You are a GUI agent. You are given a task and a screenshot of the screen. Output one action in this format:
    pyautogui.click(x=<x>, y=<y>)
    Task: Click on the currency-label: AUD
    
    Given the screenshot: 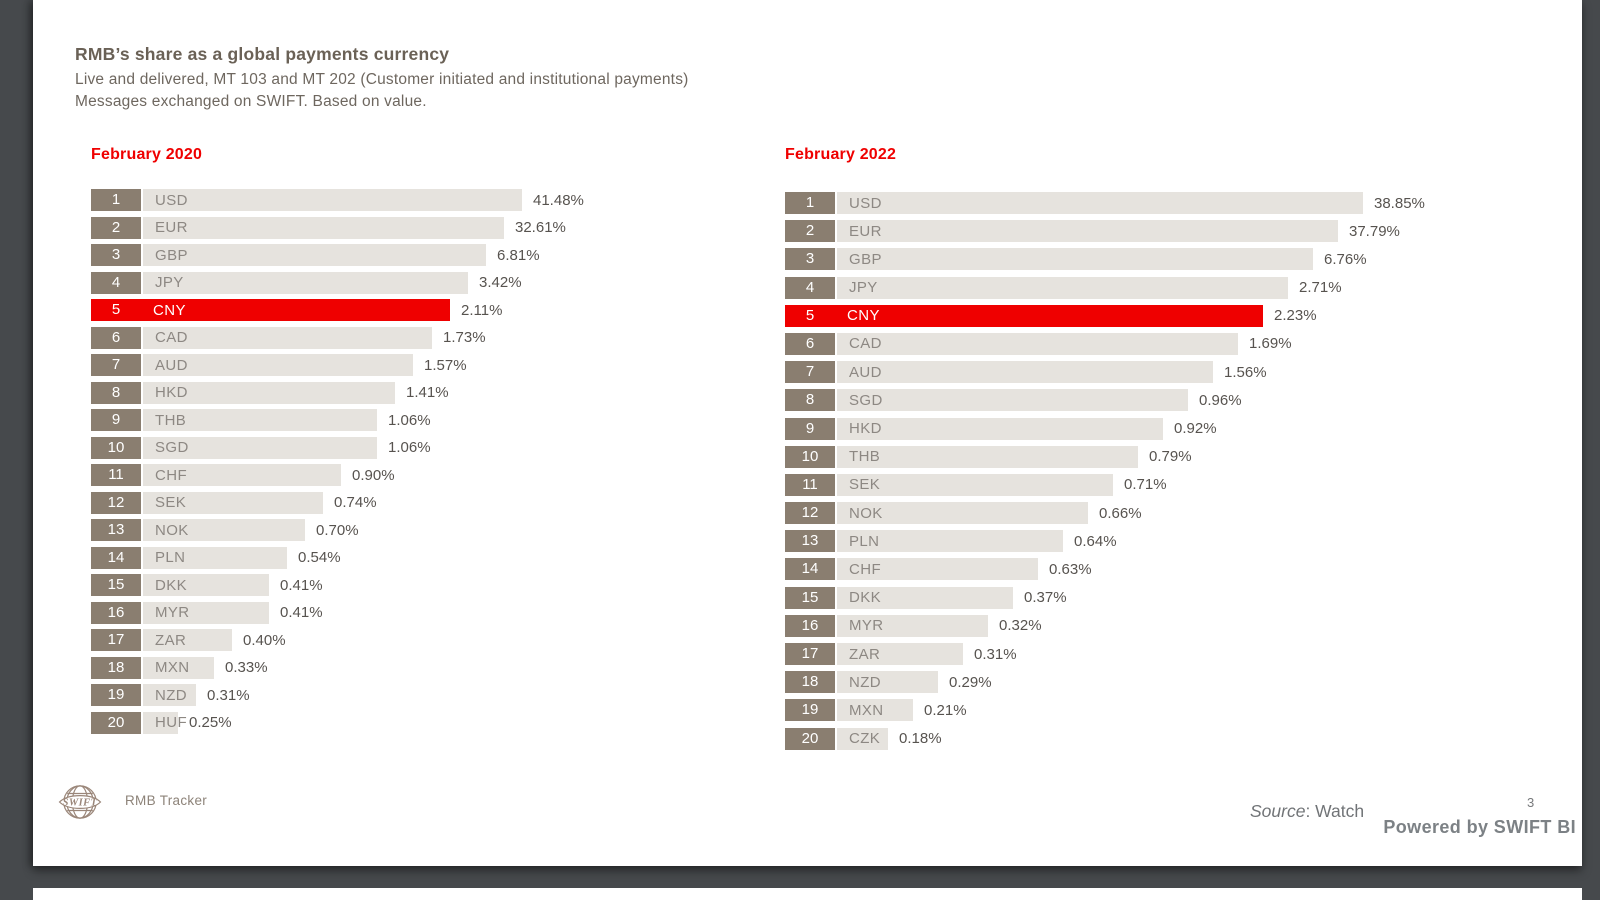 What is the action you would take?
    pyautogui.click(x=865, y=372)
    